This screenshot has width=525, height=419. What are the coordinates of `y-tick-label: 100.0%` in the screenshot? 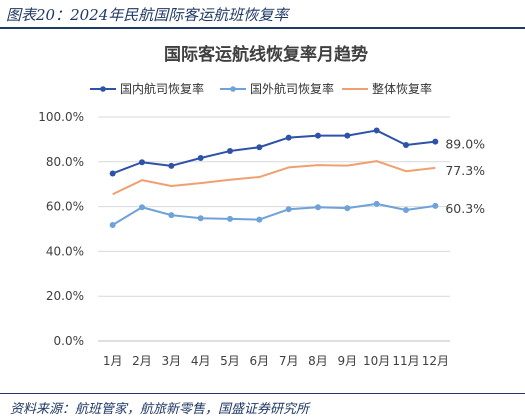 It's located at (61, 117).